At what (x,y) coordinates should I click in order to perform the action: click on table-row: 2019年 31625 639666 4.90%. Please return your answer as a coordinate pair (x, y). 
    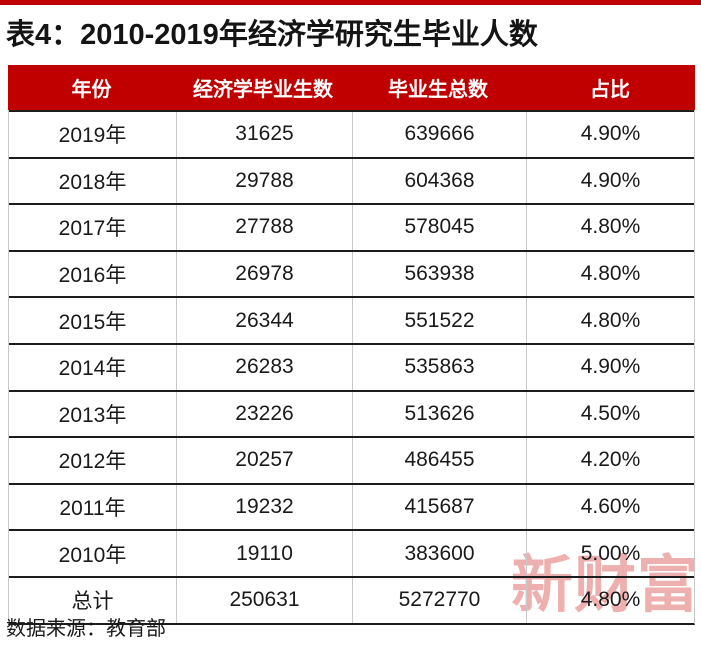
    Looking at the image, I should click on (351, 133).